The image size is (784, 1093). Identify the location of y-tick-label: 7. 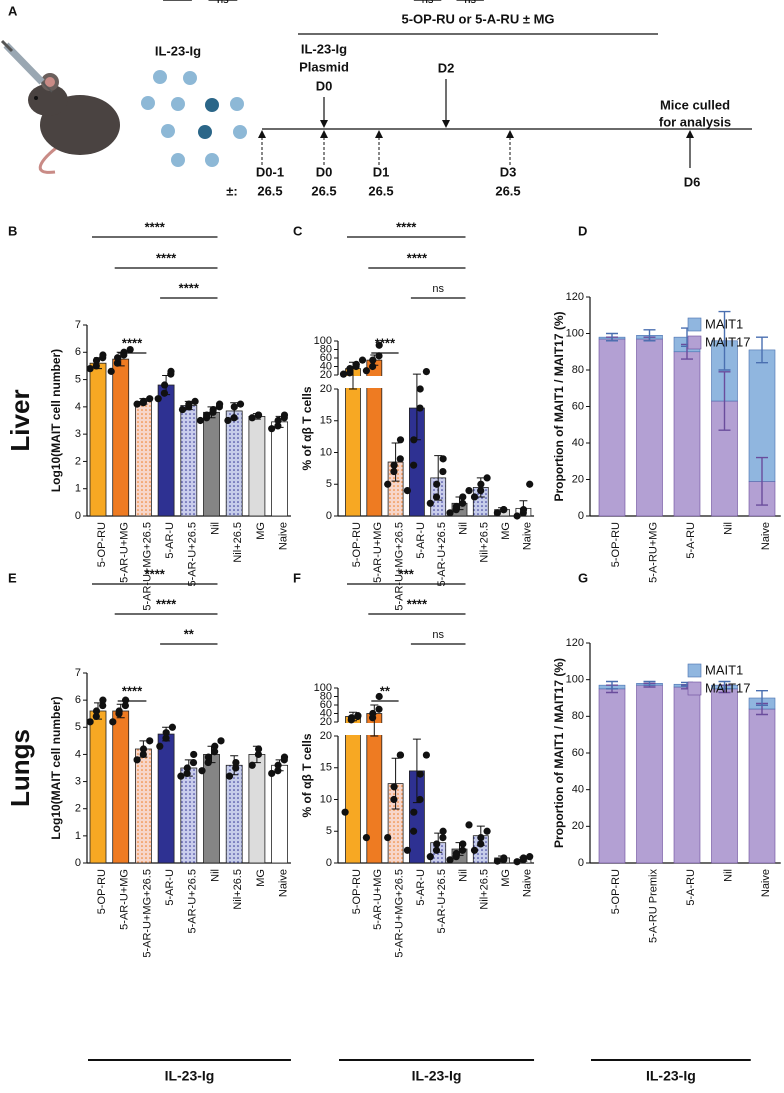
(78, 325).